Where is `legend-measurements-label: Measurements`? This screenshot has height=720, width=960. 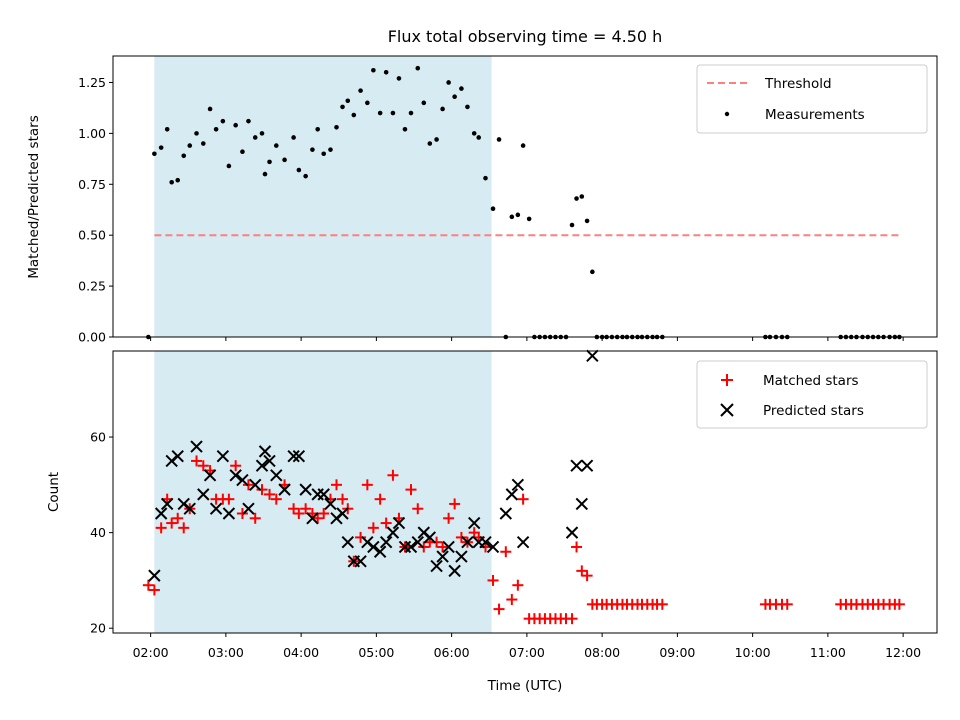 legend-measurements-label: Measurements is located at coordinates (815, 115).